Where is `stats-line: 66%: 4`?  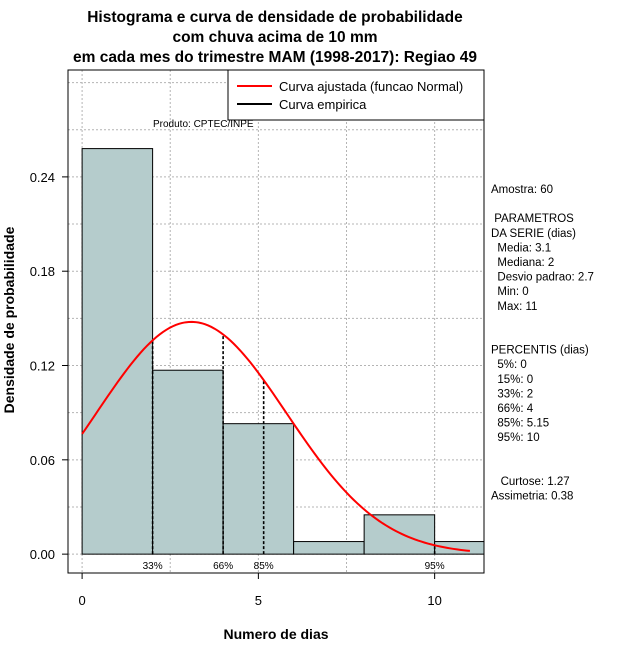 stats-line: 66%: 4 is located at coordinates (512, 409).